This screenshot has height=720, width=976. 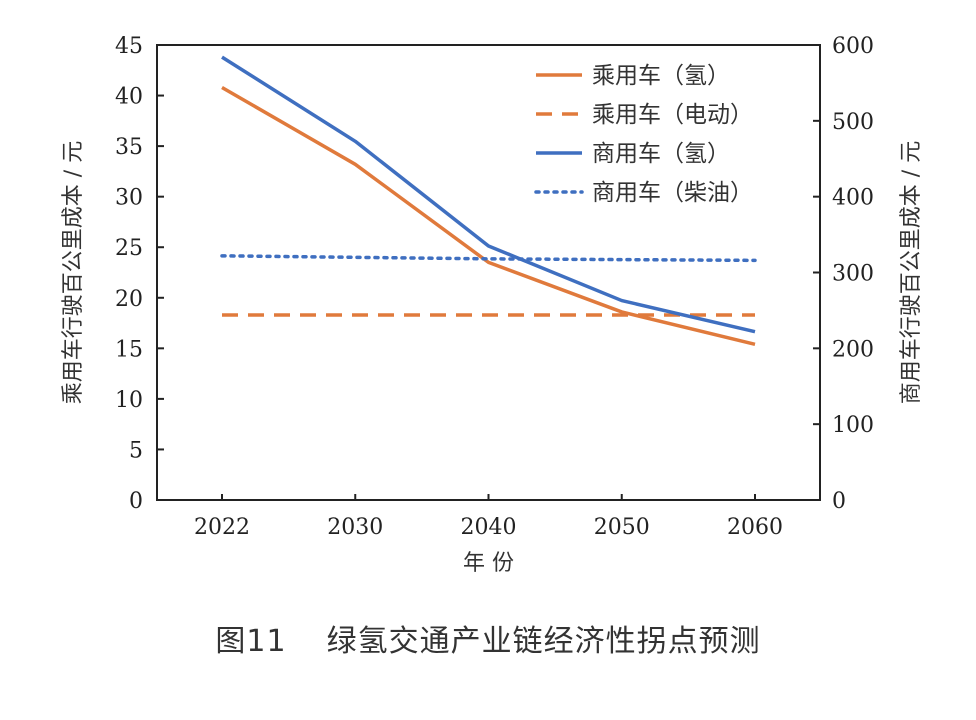 What do you see at coordinates (853, 425) in the screenshot?
I see `y-right-tick-label: 100` at bounding box center [853, 425].